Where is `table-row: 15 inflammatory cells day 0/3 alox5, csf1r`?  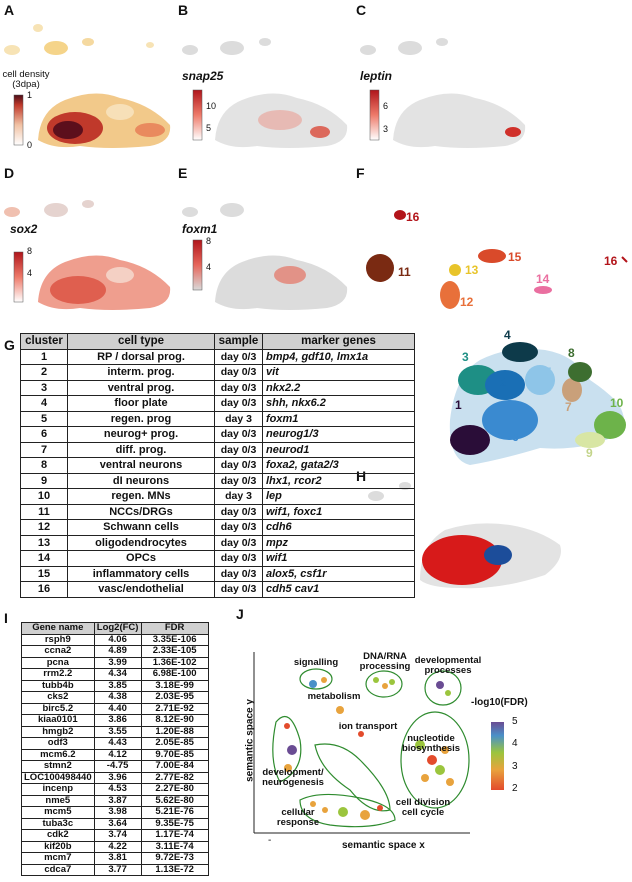 table-row: 15 inflammatory cells day 0/3 alox5, csf1r is located at coordinates (217, 573).